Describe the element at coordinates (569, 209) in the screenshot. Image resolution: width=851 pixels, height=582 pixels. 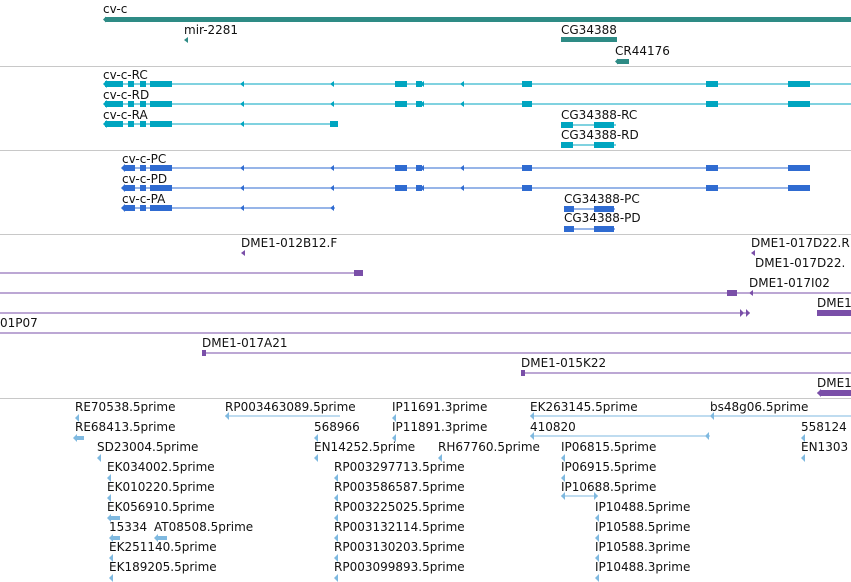
I see `protein-CG34388-PC-exon` at that location.